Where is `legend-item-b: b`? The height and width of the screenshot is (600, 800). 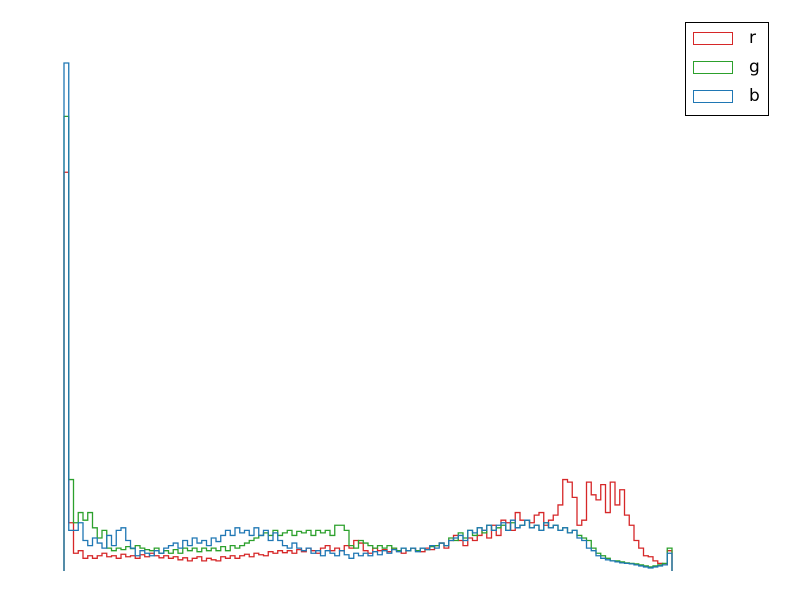
legend-item-b: b is located at coordinates (730, 96).